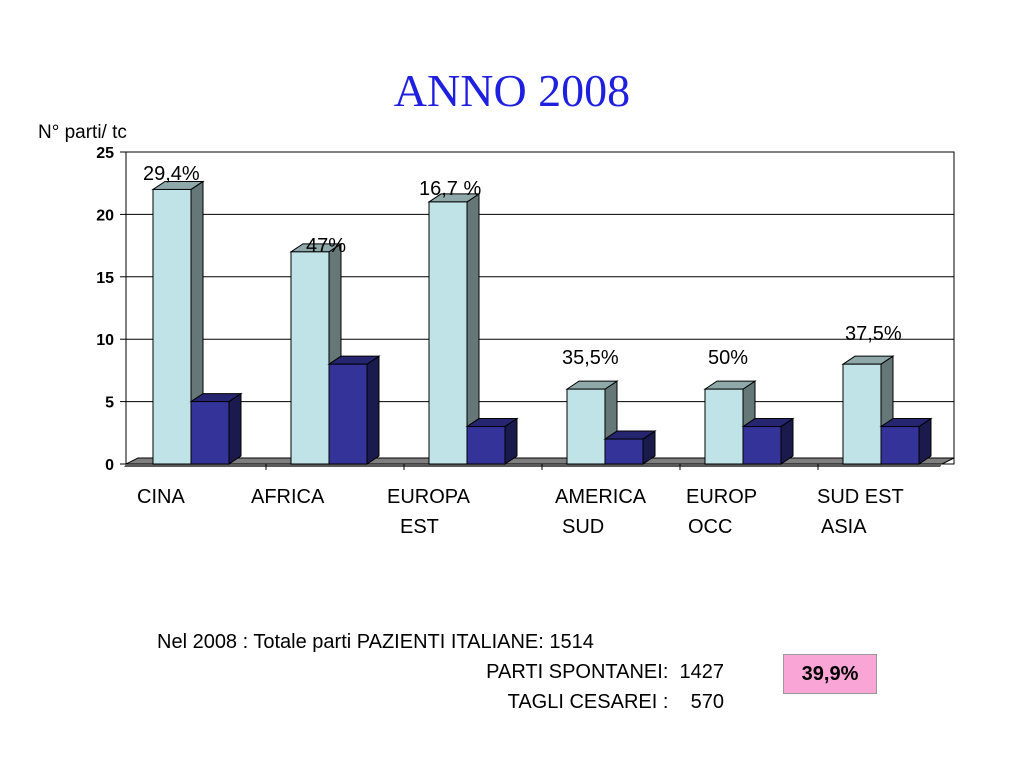 This screenshot has height=768, width=1024. Describe the element at coordinates (512, 90) in the screenshot. I see `slide-title: ANNO 2008` at that location.